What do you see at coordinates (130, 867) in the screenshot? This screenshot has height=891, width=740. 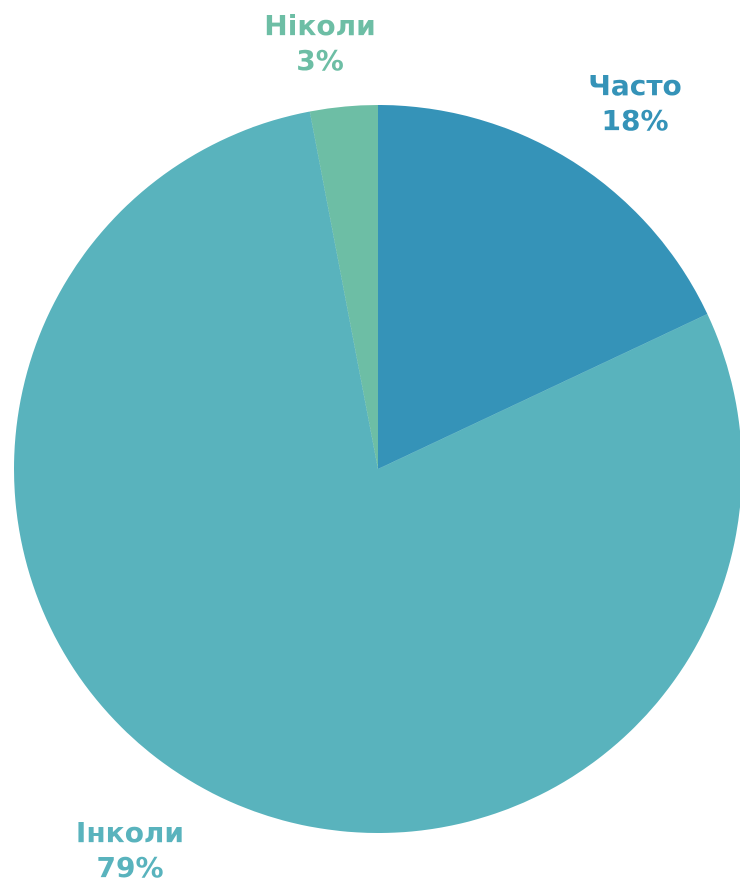 I see `slice-label-value: 79%` at bounding box center [130, 867].